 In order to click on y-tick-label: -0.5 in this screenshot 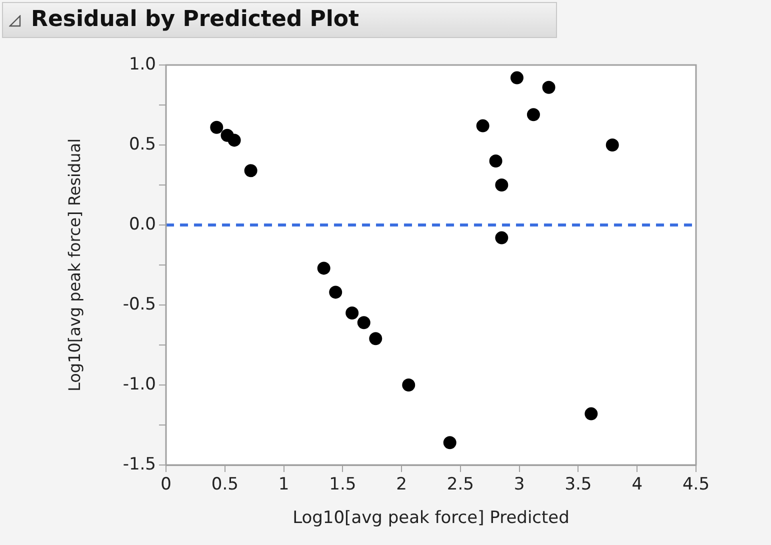, I will do `click(139, 304)`.